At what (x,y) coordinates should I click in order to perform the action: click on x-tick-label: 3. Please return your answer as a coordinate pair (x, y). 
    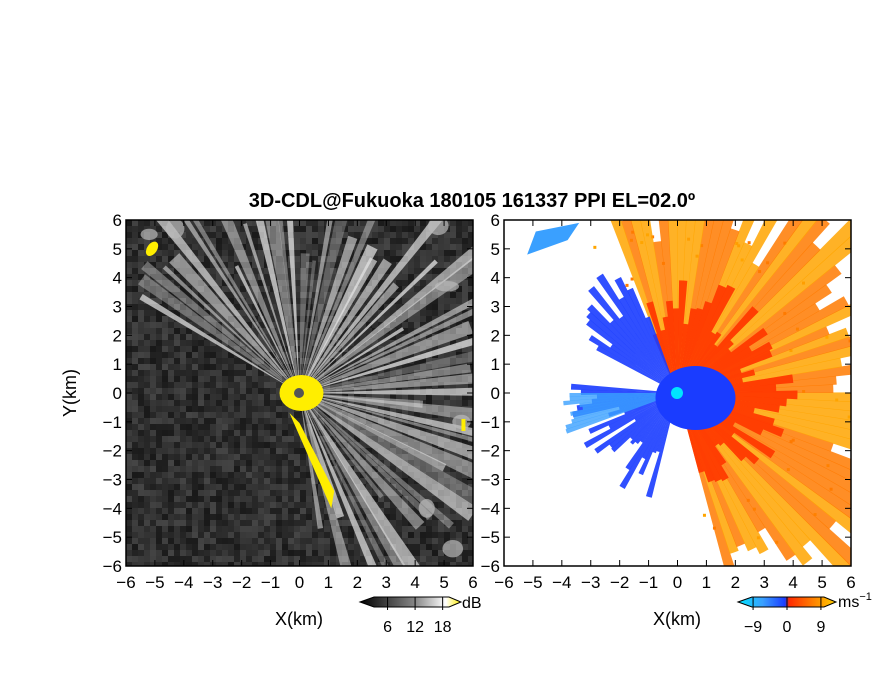
    Looking at the image, I should click on (386, 582).